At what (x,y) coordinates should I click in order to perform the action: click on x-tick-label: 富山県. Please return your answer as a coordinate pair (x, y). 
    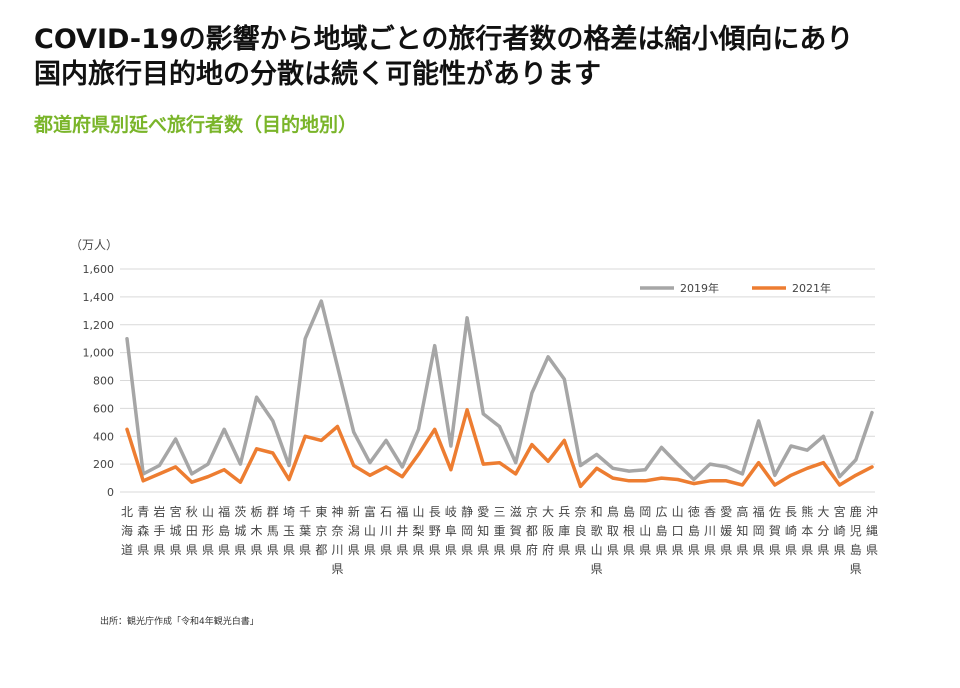
    Looking at the image, I should click on (370, 530).